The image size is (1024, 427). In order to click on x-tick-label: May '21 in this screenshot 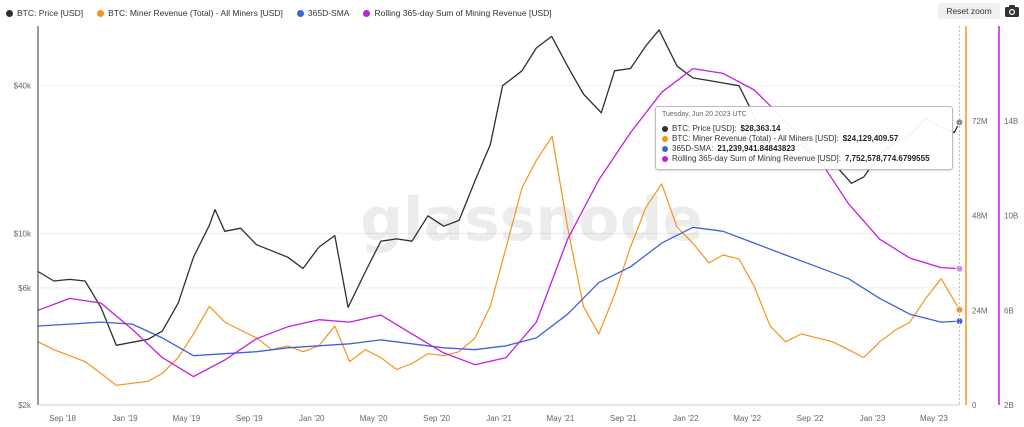, I will do `click(561, 418)`.